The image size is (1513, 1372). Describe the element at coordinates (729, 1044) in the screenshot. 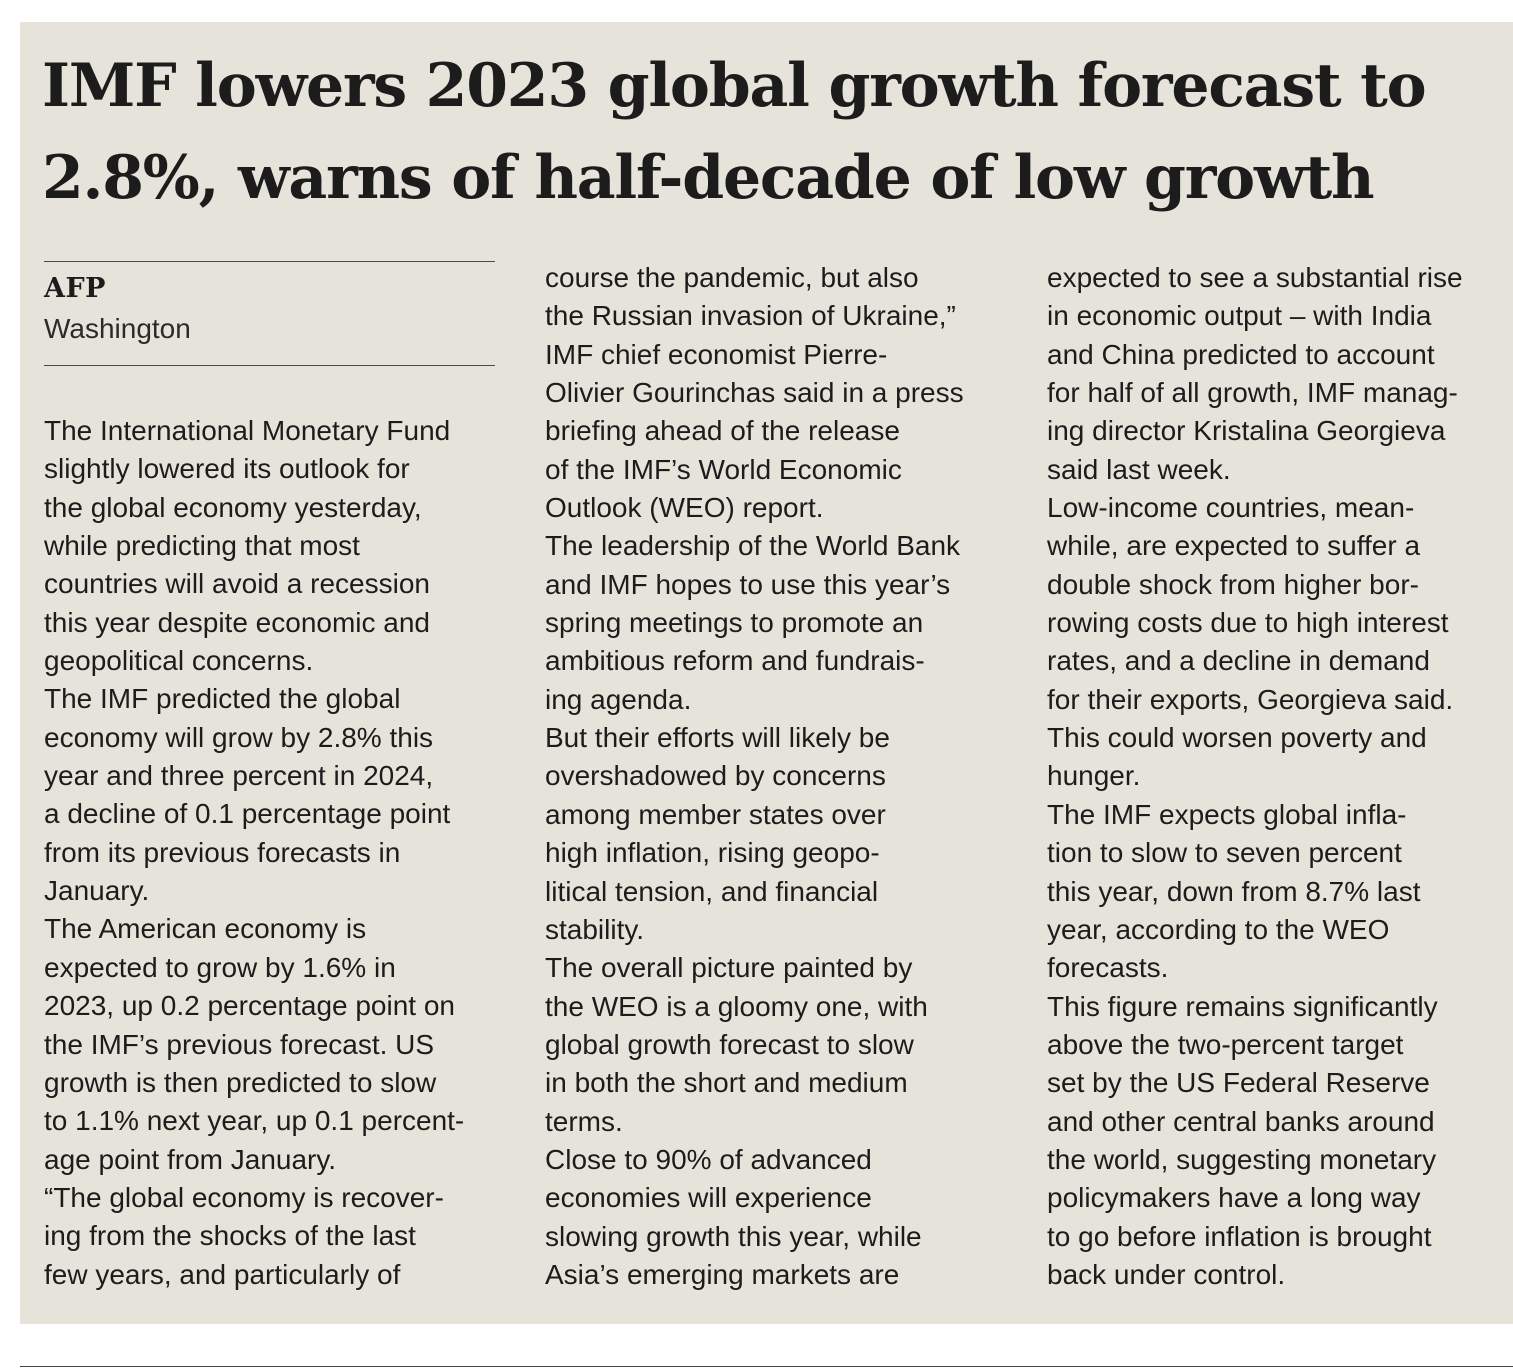

I see `article-text-line: global growth forecast to slow` at that location.